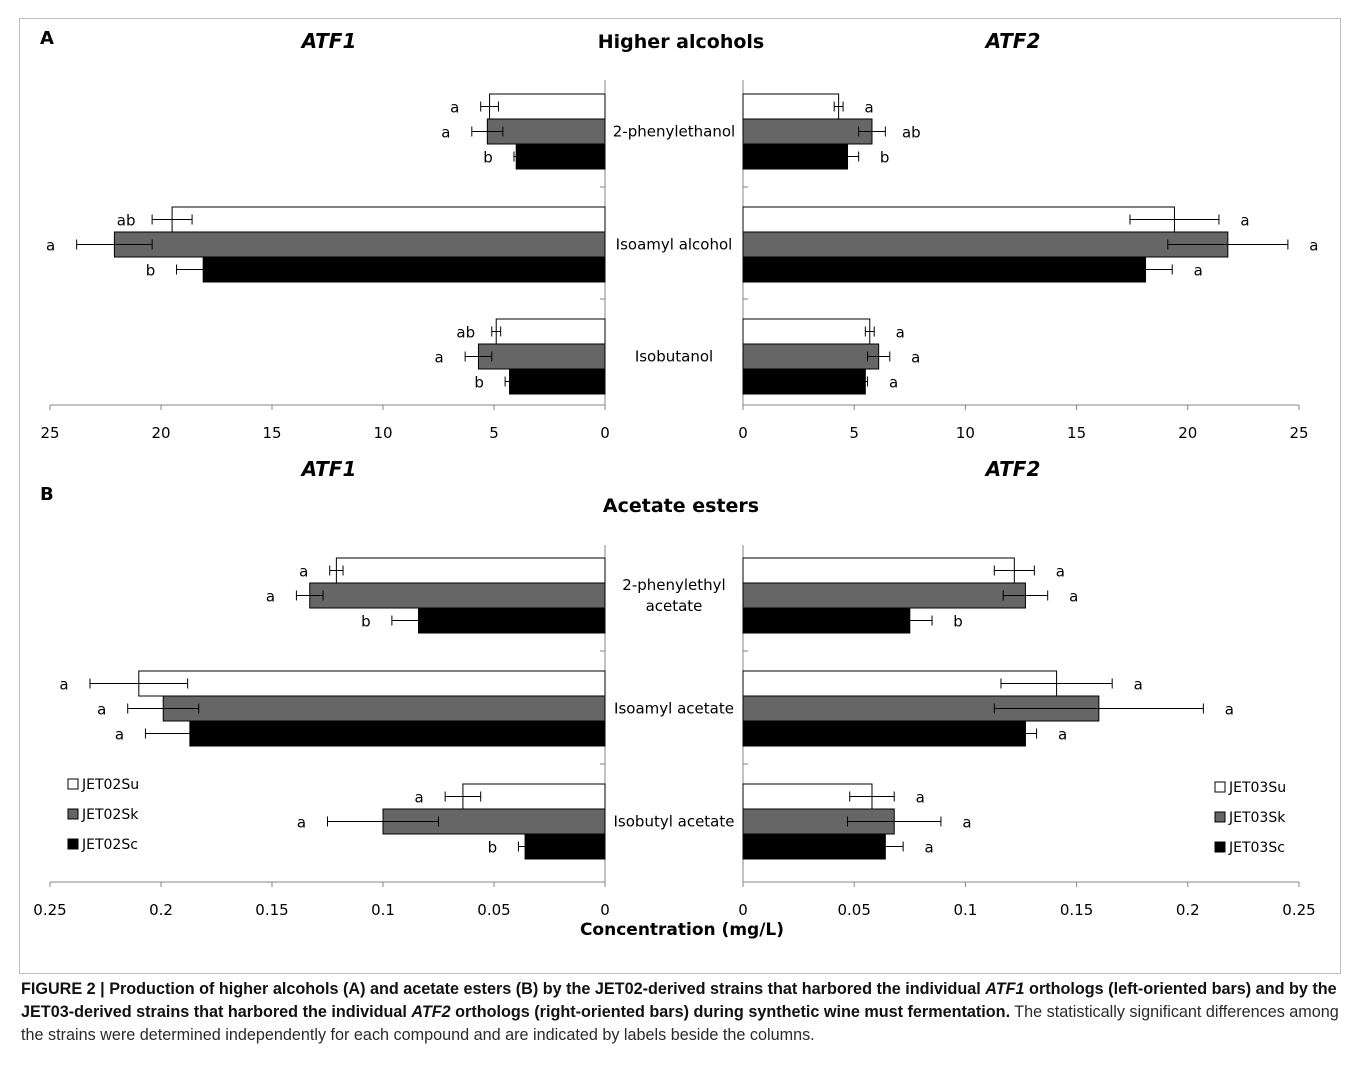 This screenshot has height=1078, width=1359. I want to click on category-label: acetate, so click(674, 606).